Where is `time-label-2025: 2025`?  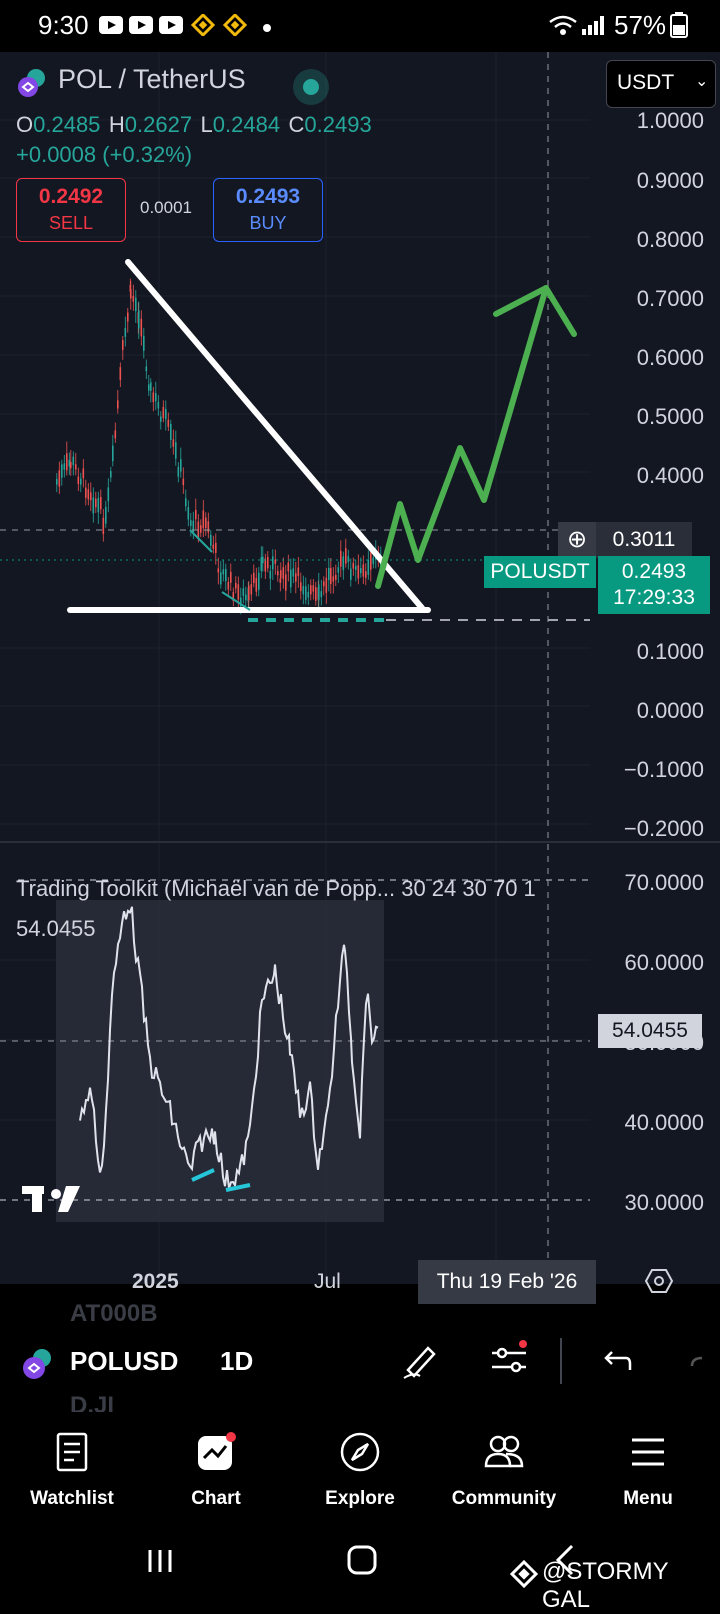
time-label-2025: 2025 is located at coordinates (155, 1281).